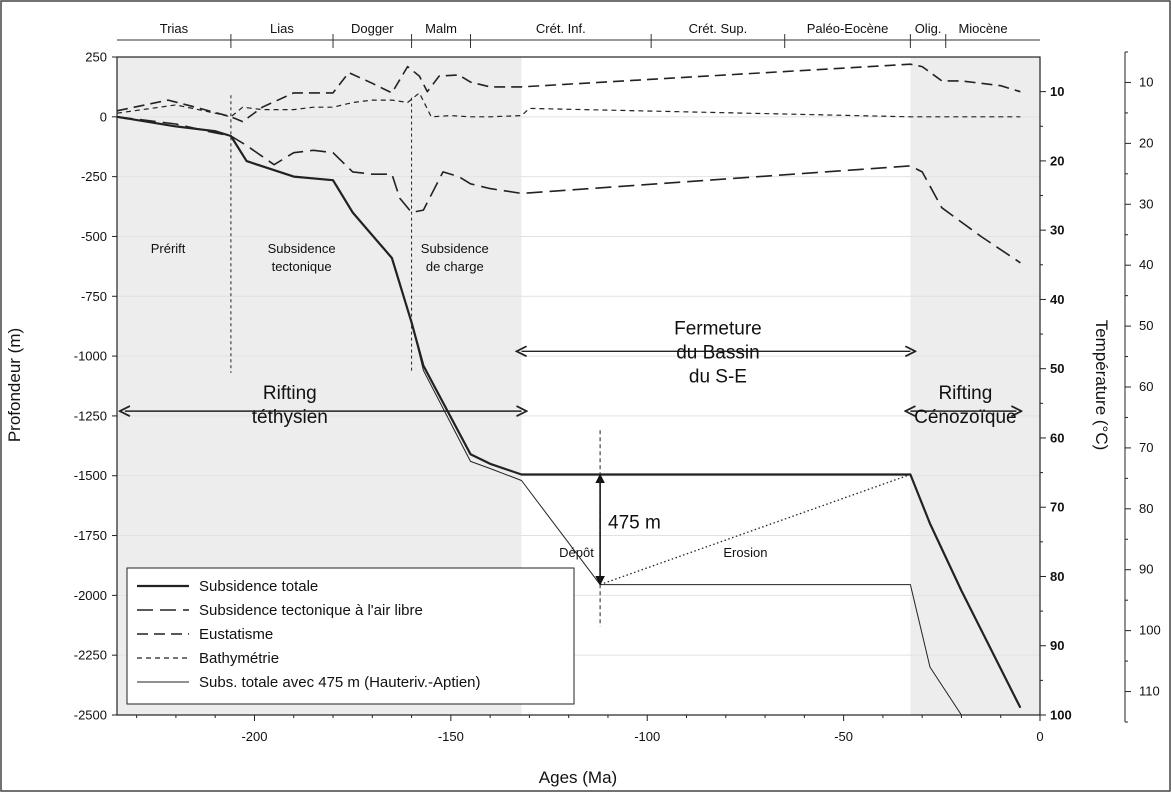  Describe the element at coordinates (755, 529) in the screenshot. I see `erosion-dotted-line` at that location.